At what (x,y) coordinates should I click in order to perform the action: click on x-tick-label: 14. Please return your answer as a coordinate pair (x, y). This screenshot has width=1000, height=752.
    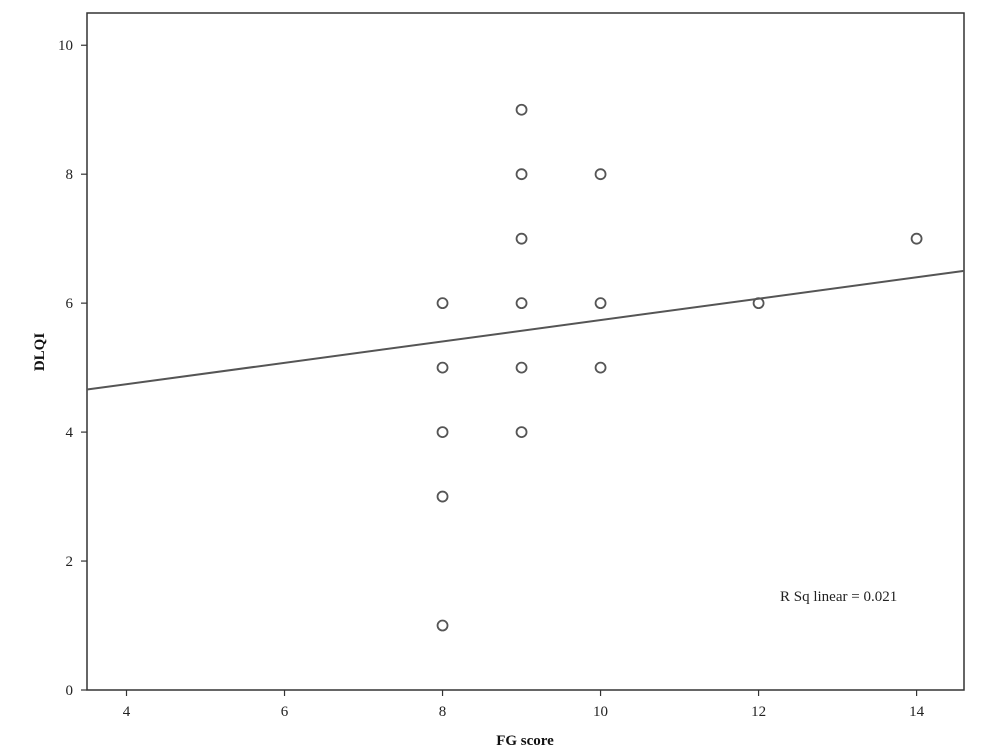
    Looking at the image, I should click on (917, 712).